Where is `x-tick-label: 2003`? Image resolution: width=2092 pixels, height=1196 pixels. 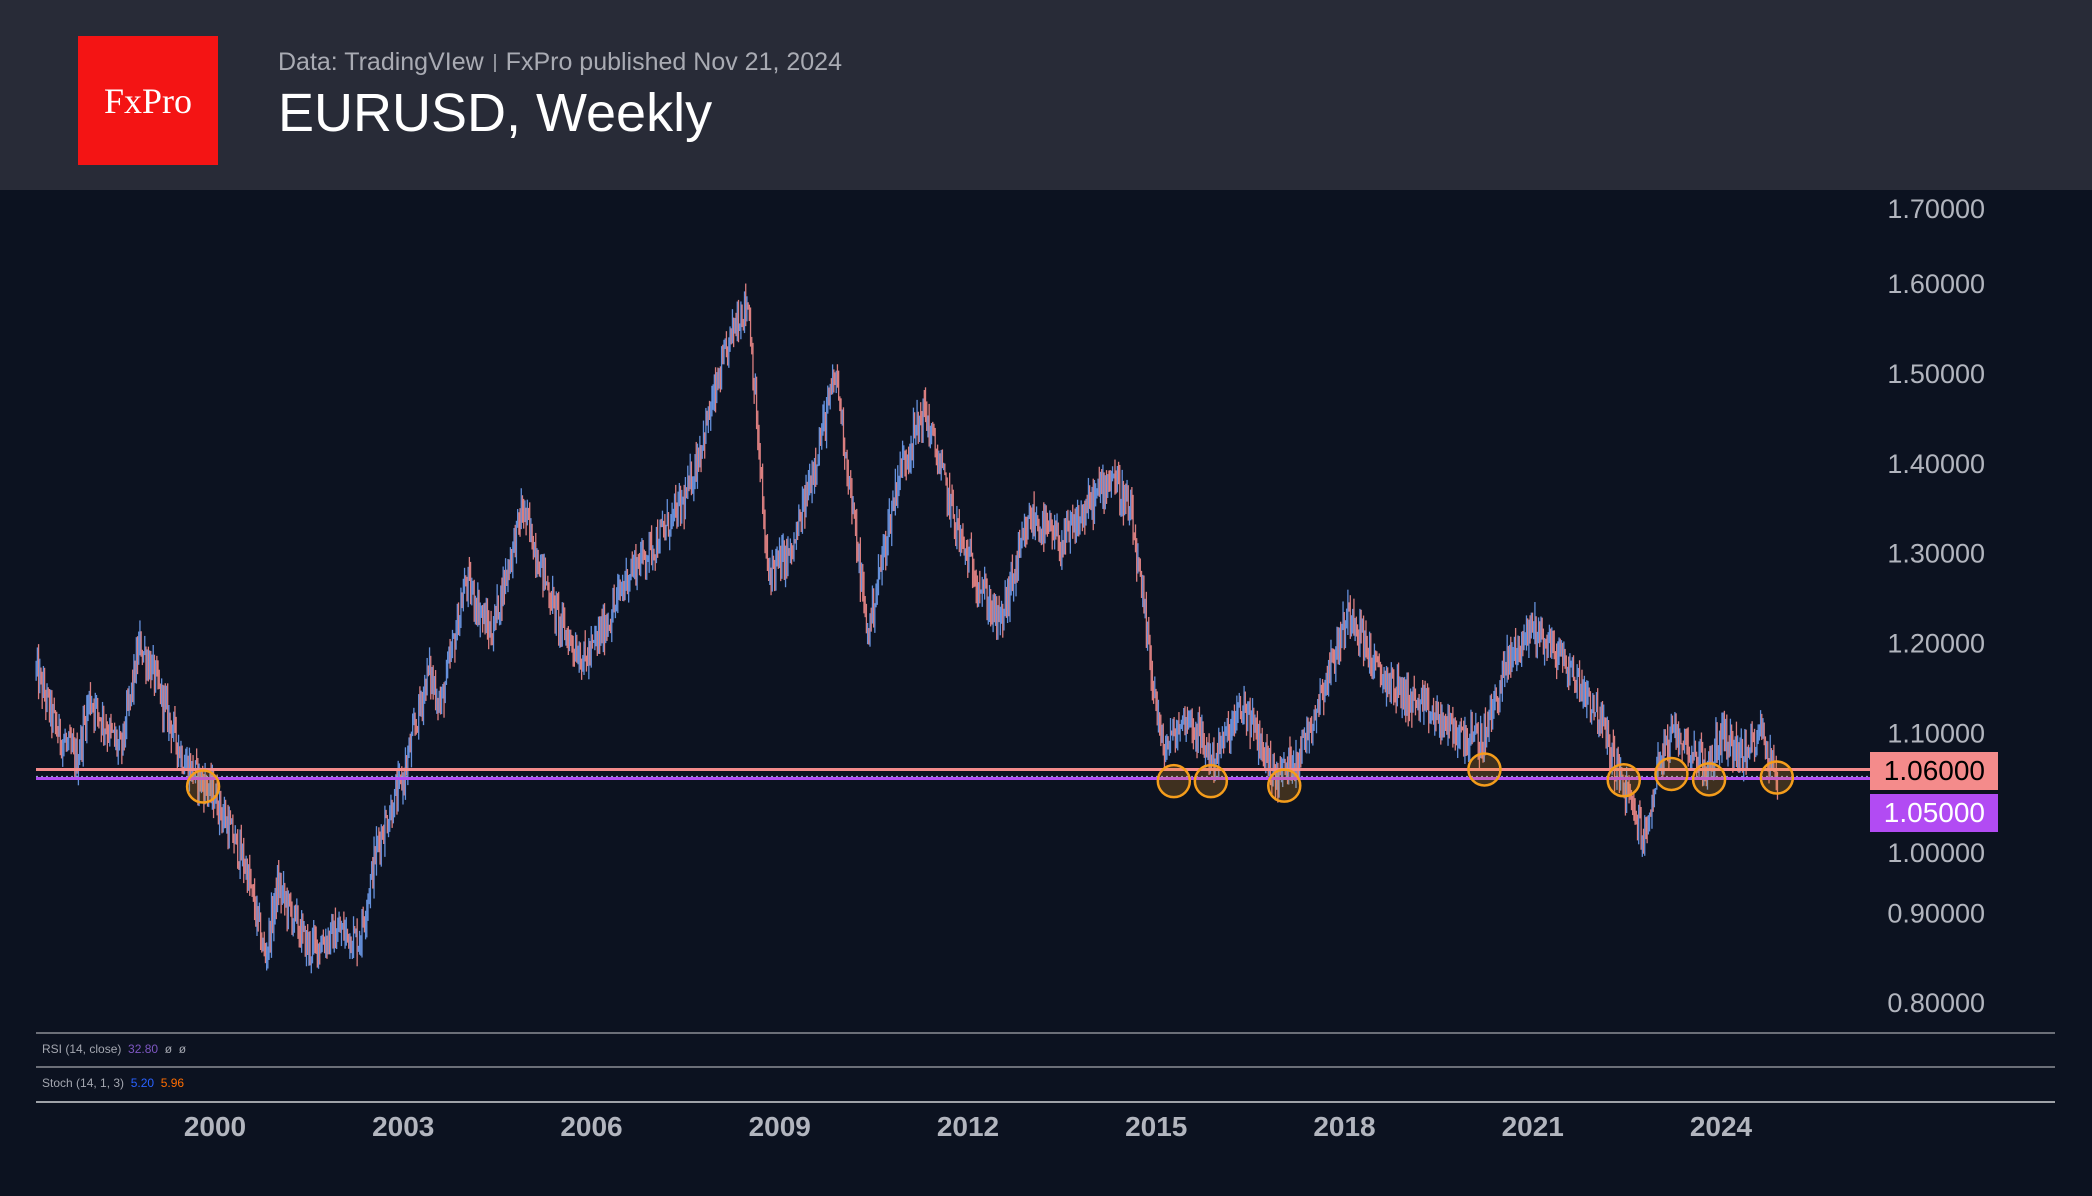 x-tick-label: 2003 is located at coordinates (403, 1126).